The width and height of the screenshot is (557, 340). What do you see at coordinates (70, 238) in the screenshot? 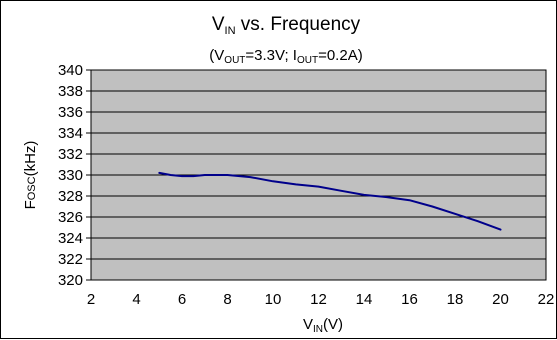
I see `y-tick-label-324: 324` at bounding box center [70, 238].